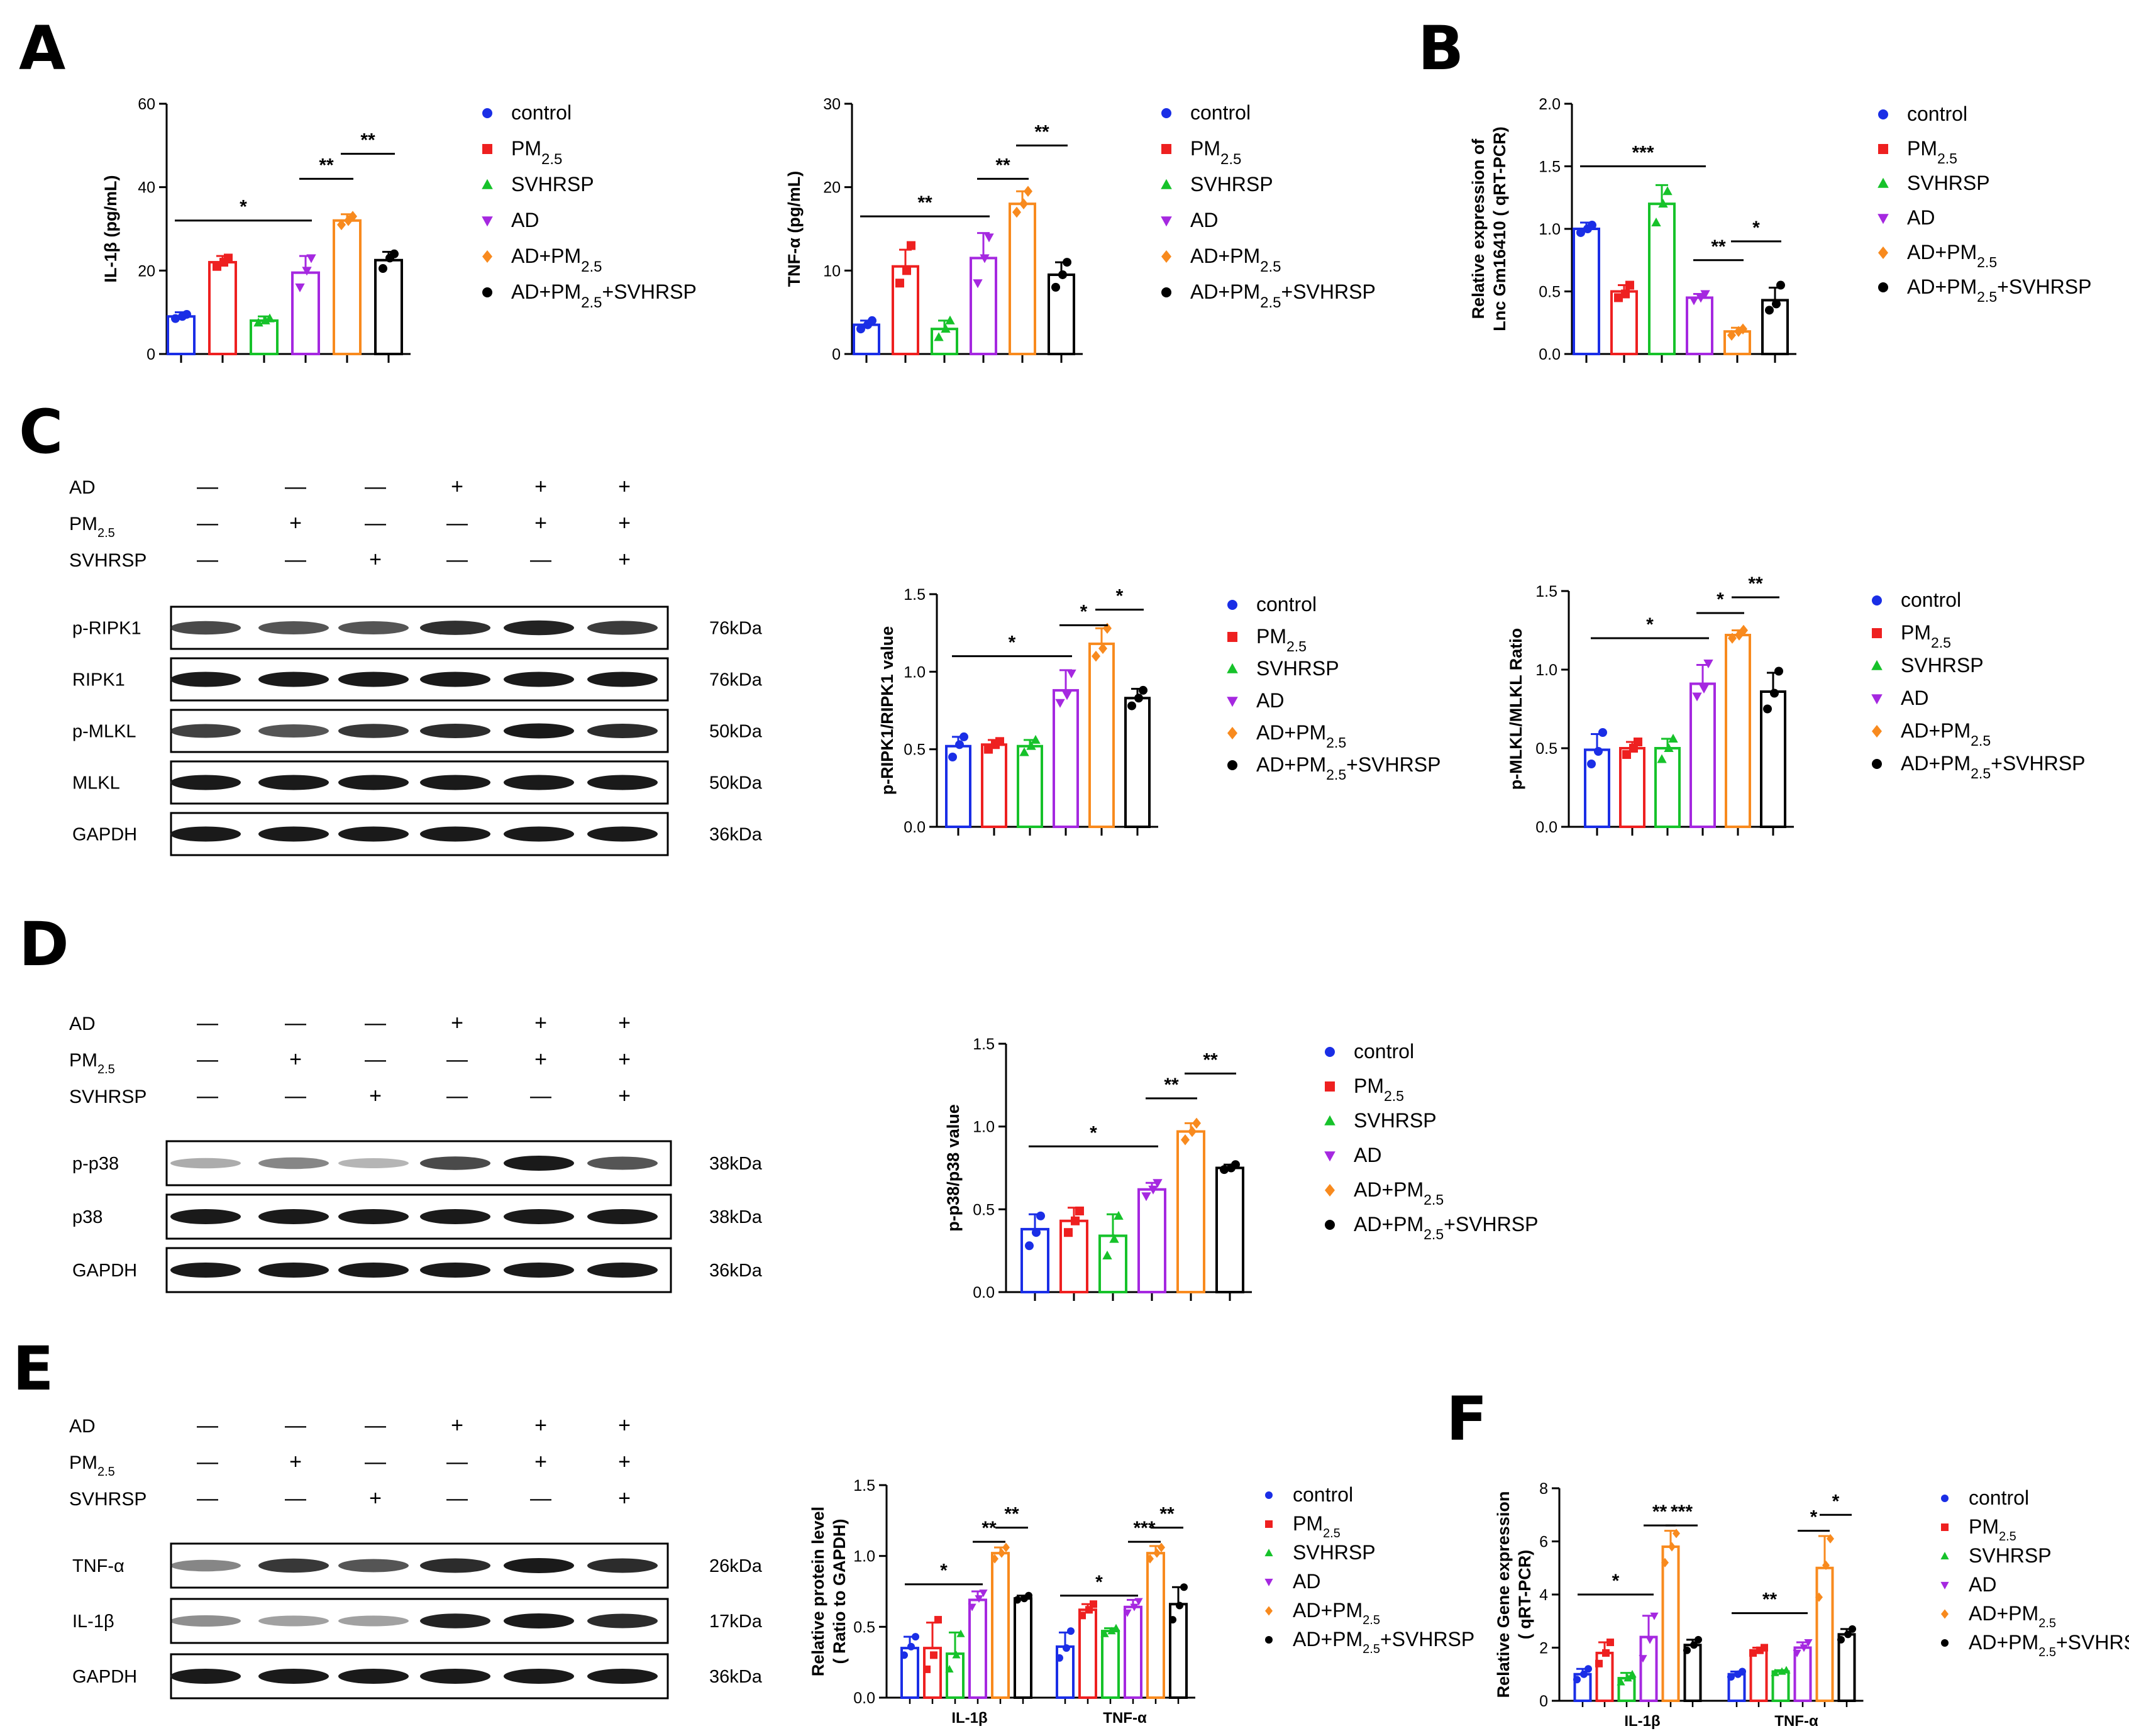  I want to click on y-axis-label: IL-1β (pg/mL), so click(111, 229).